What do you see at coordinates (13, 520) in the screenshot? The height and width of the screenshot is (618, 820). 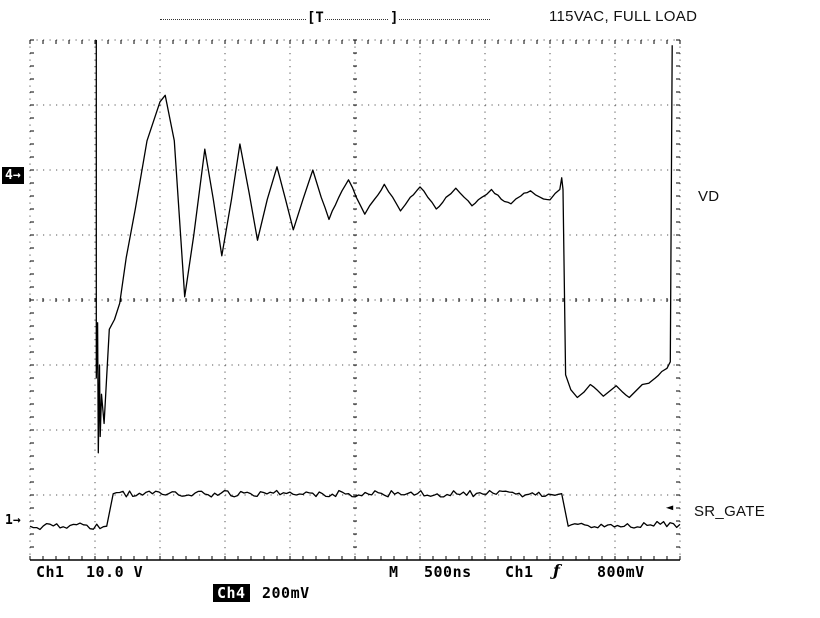 I see `ch1-position-marker: 1→` at bounding box center [13, 520].